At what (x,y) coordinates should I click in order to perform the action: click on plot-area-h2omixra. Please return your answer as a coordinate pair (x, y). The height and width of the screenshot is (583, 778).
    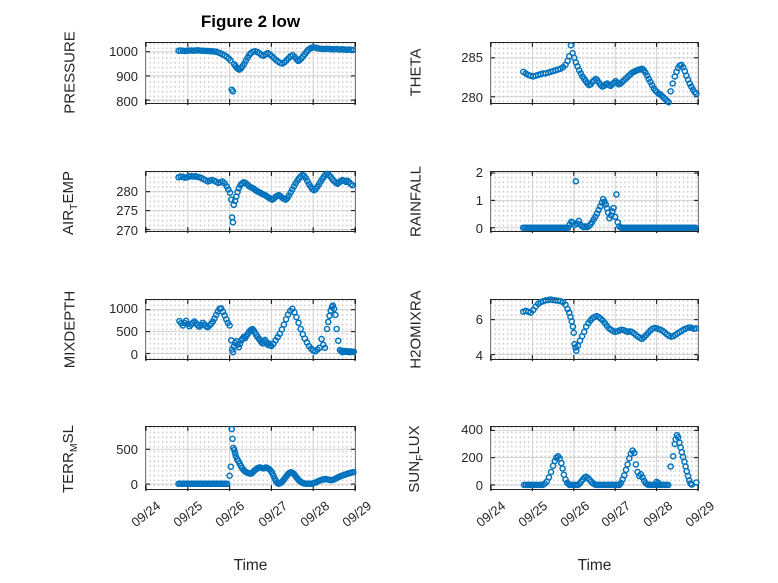
    Looking at the image, I should click on (595, 329).